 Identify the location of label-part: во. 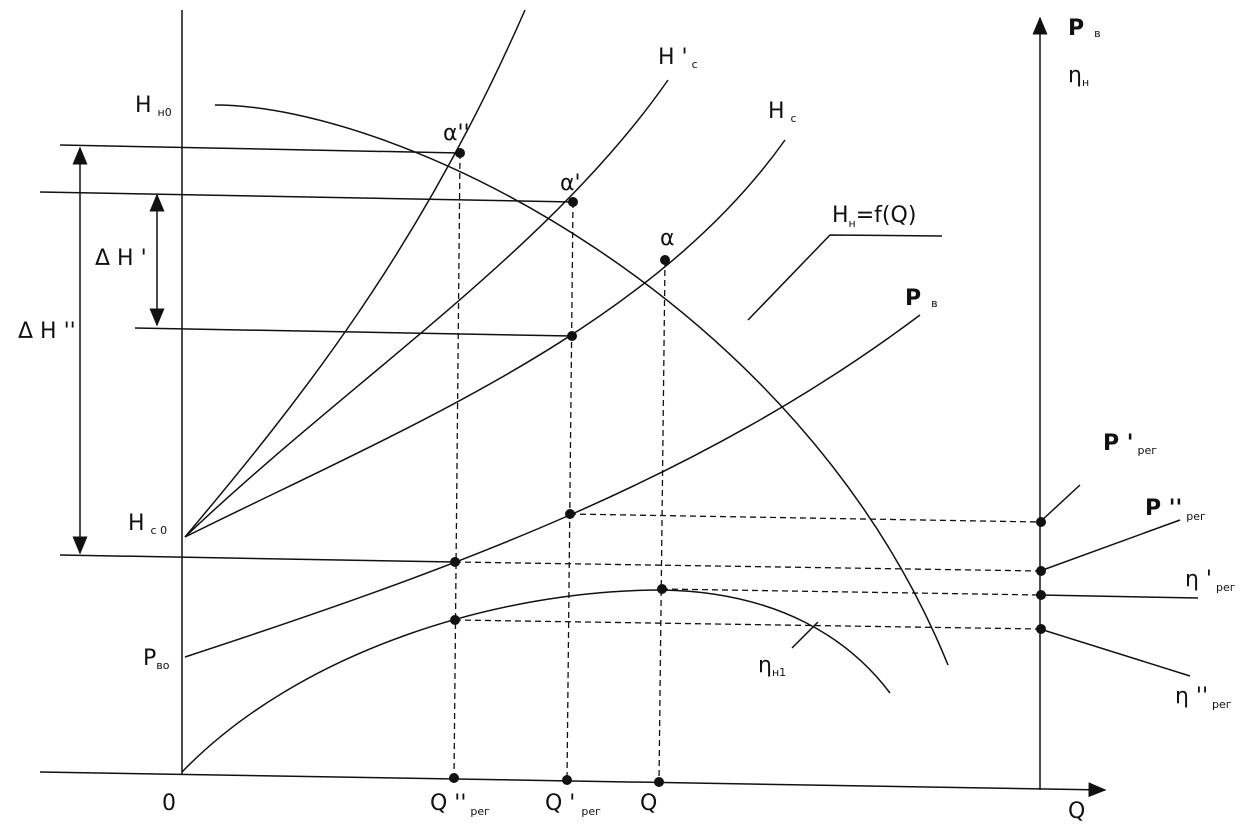
(162, 665).